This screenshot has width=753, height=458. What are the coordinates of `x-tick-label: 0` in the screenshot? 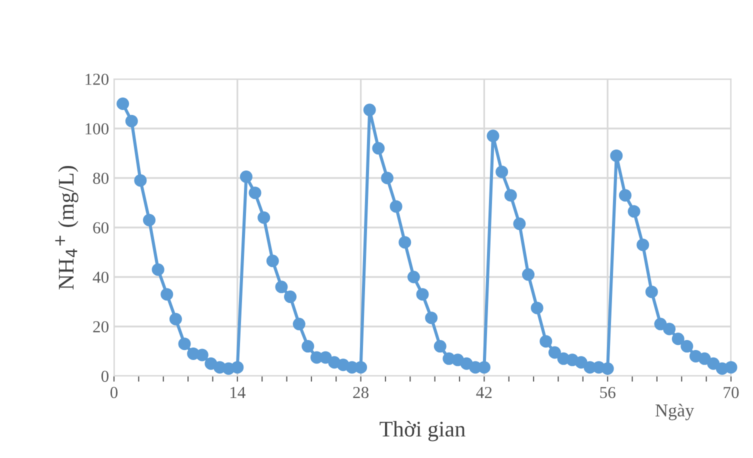 It's located at (114, 392).